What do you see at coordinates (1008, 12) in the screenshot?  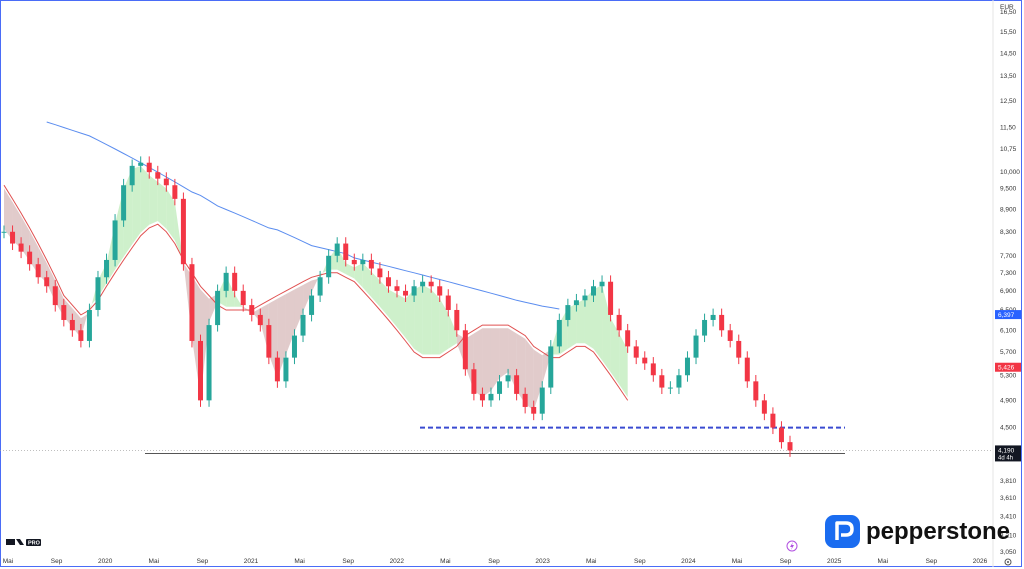 I see `price-tick-label: 16,50` at bounding box center [1008, 12].